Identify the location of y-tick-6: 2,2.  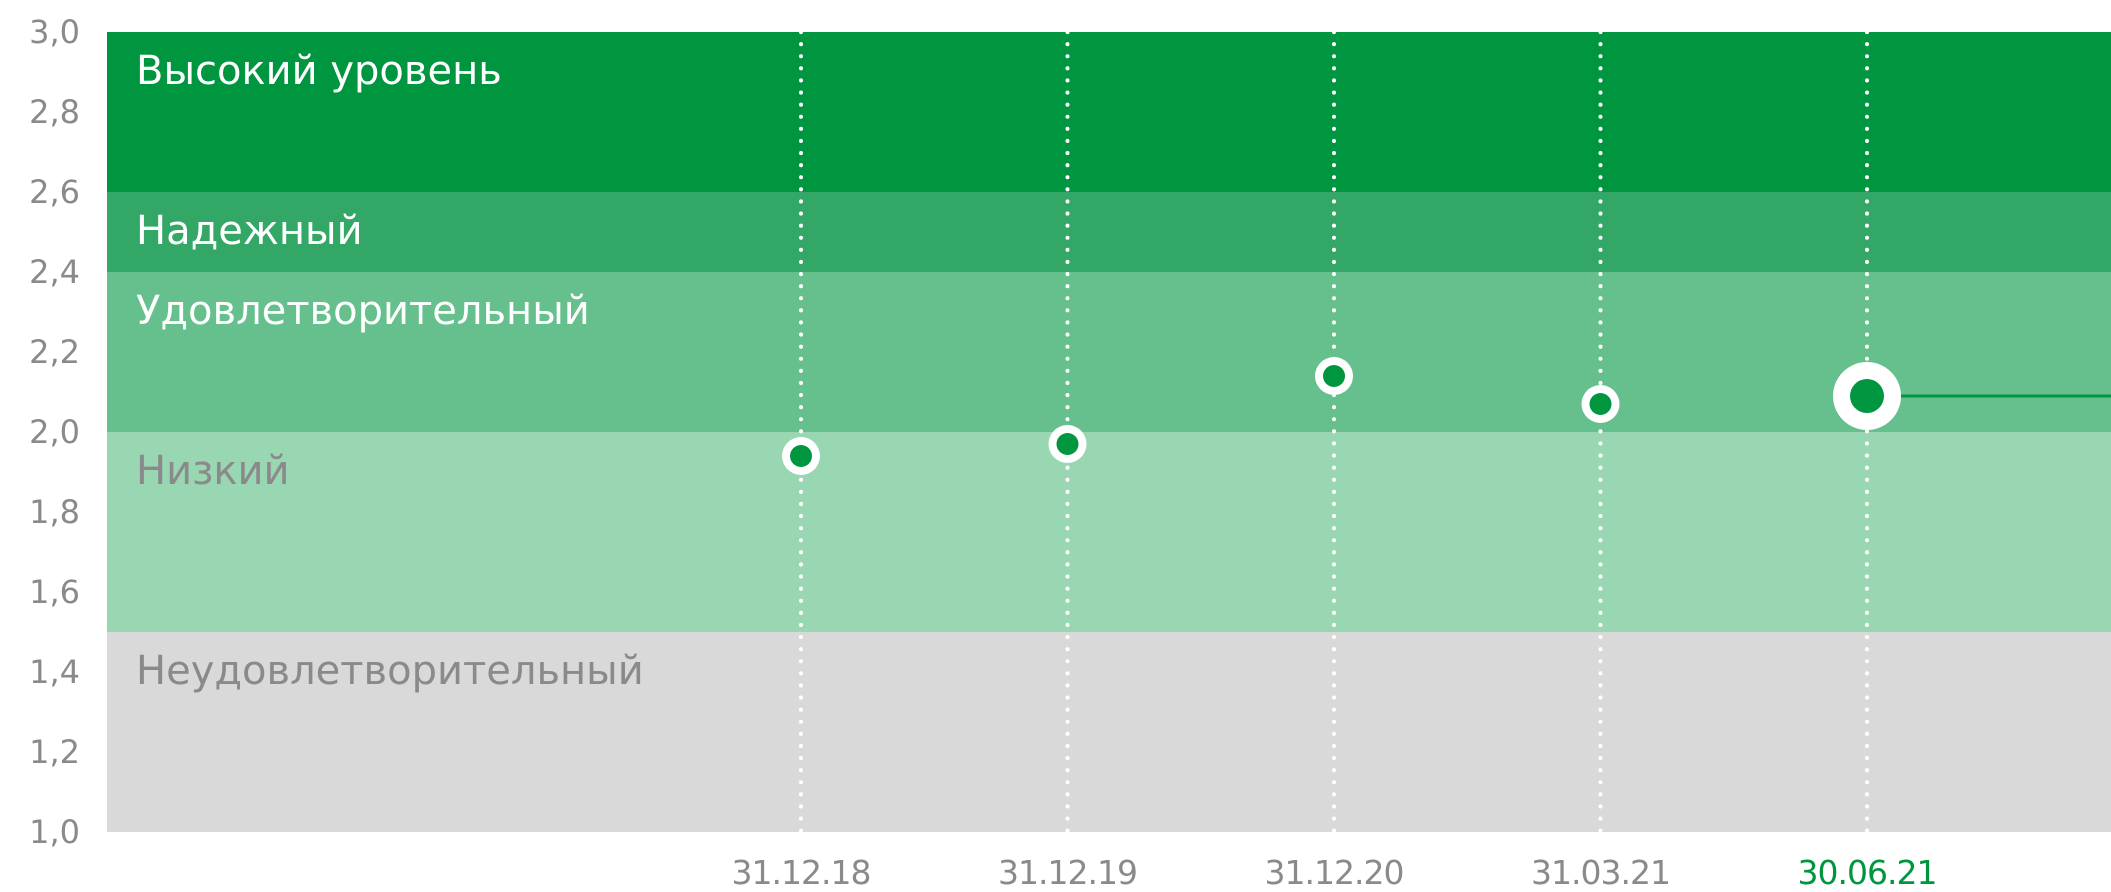
(54, 352).